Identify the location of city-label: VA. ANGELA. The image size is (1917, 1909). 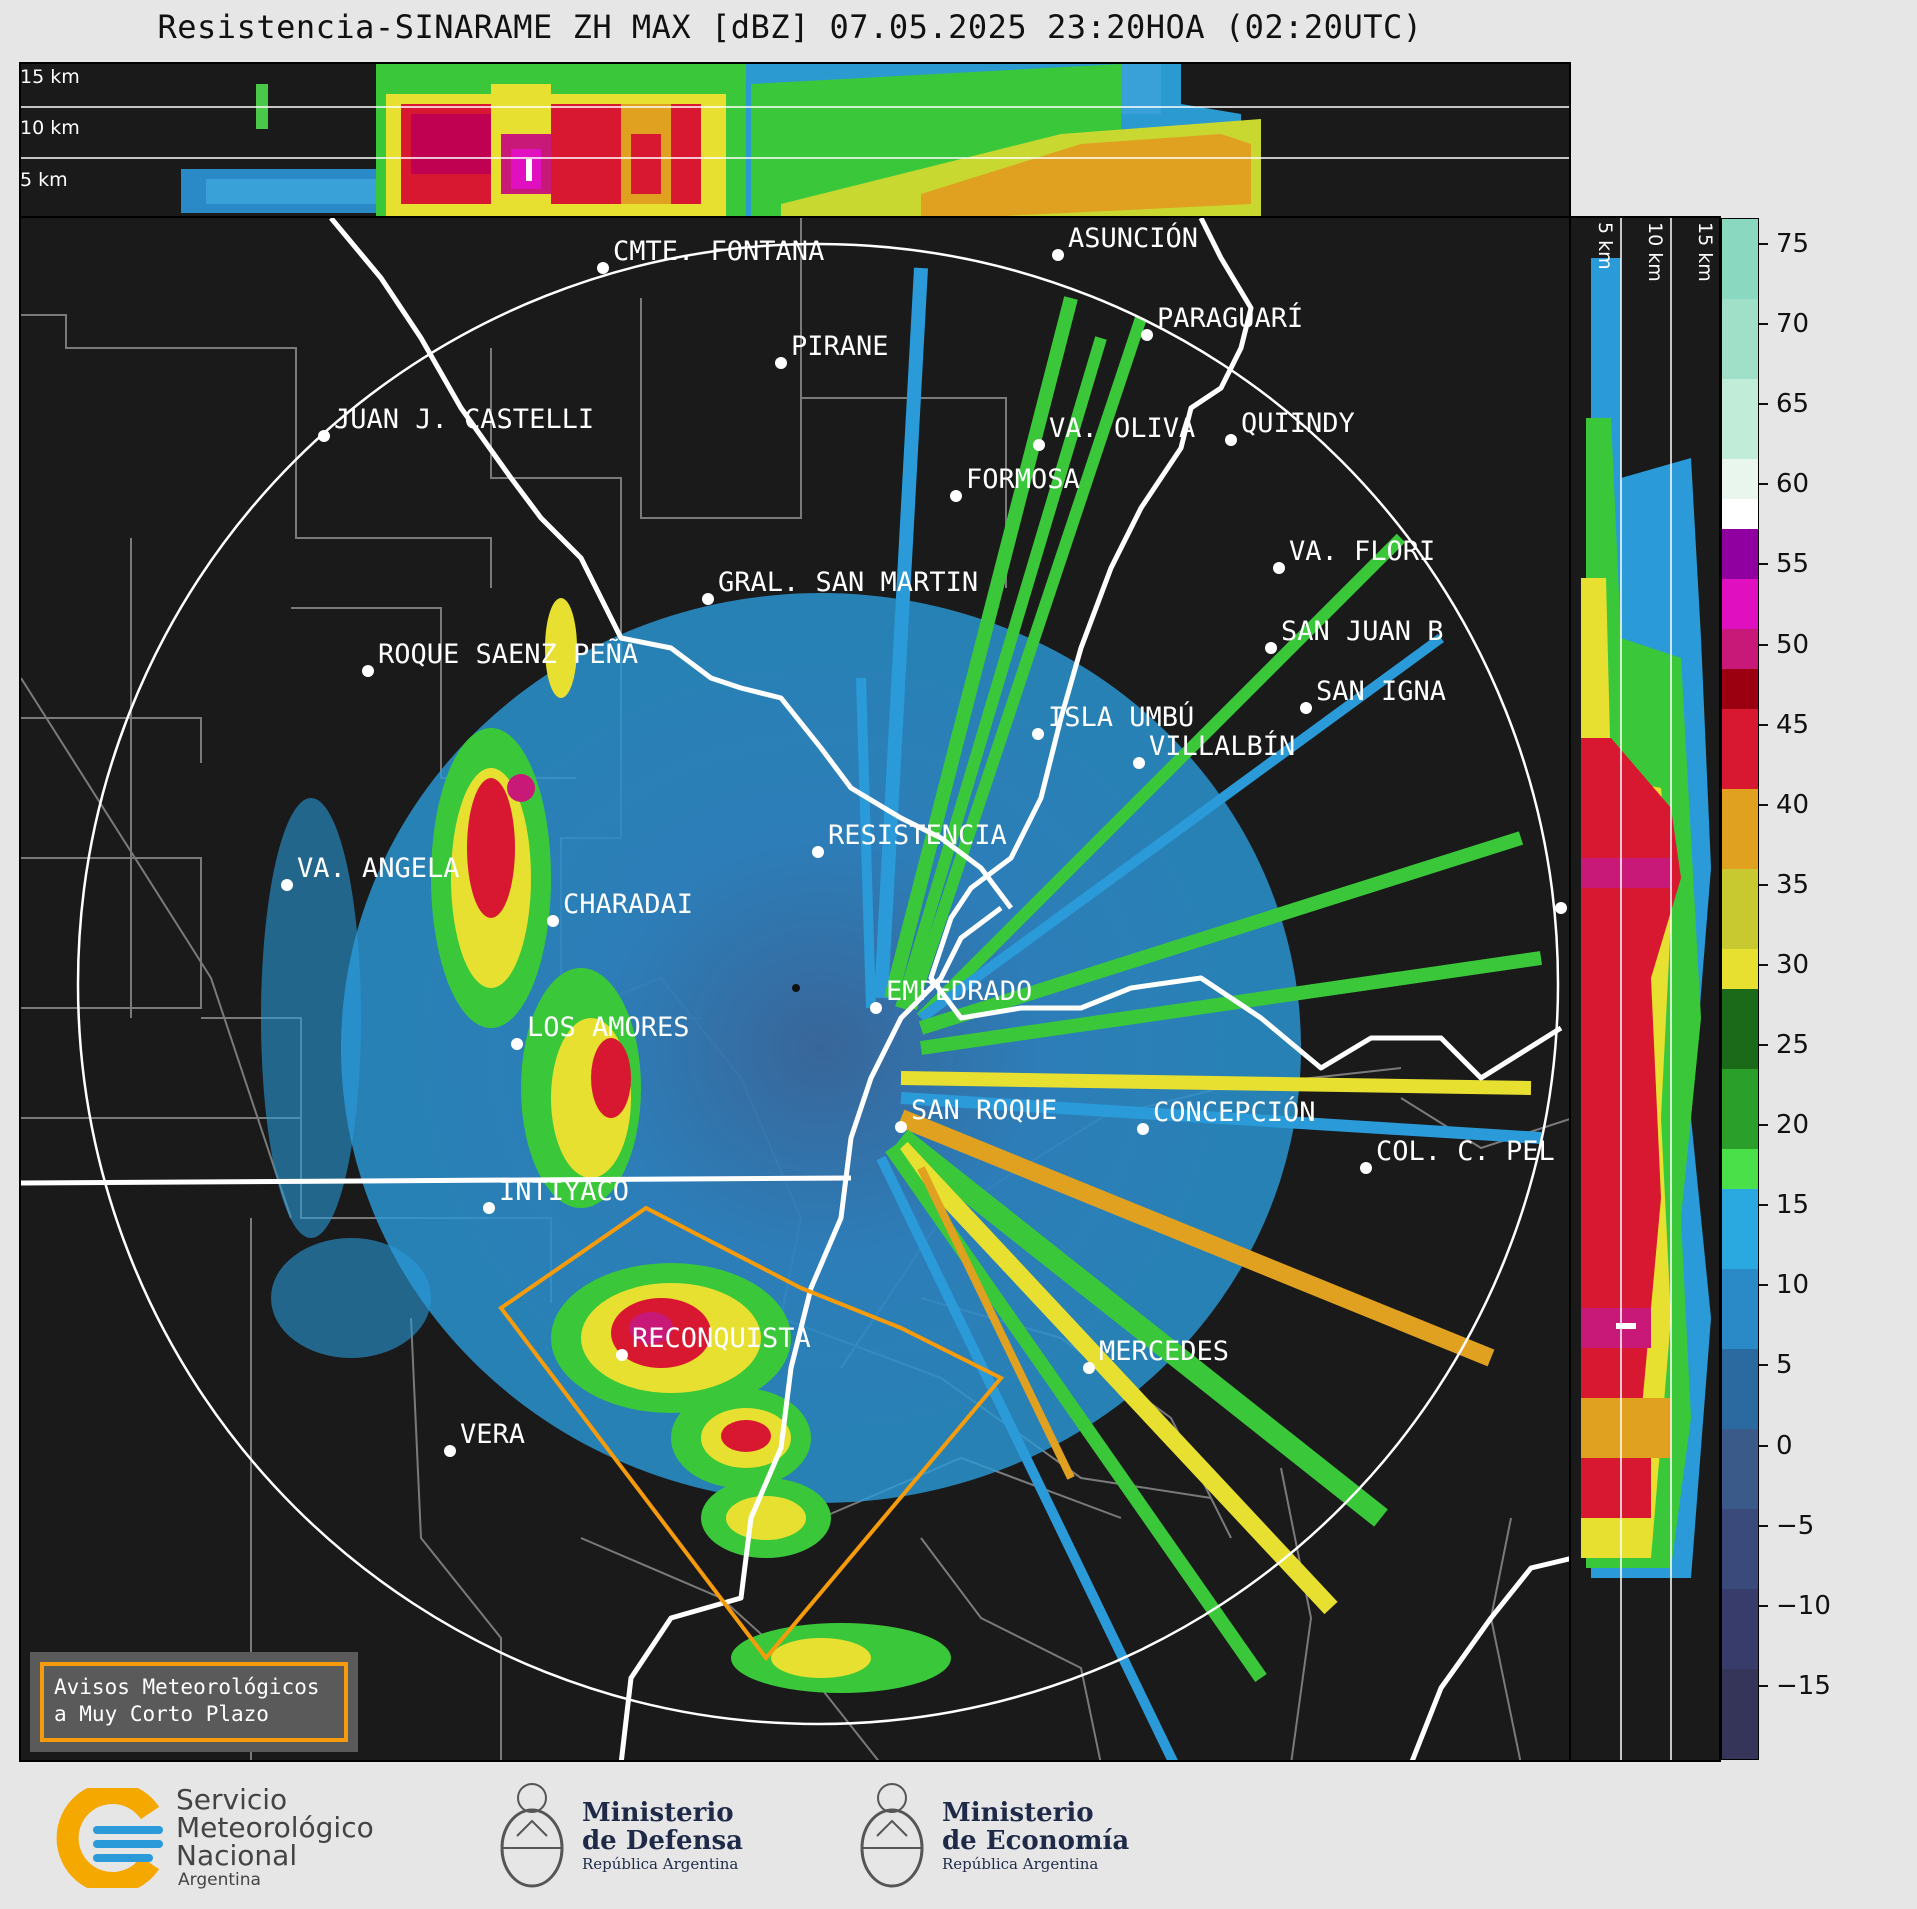
(378, 868).